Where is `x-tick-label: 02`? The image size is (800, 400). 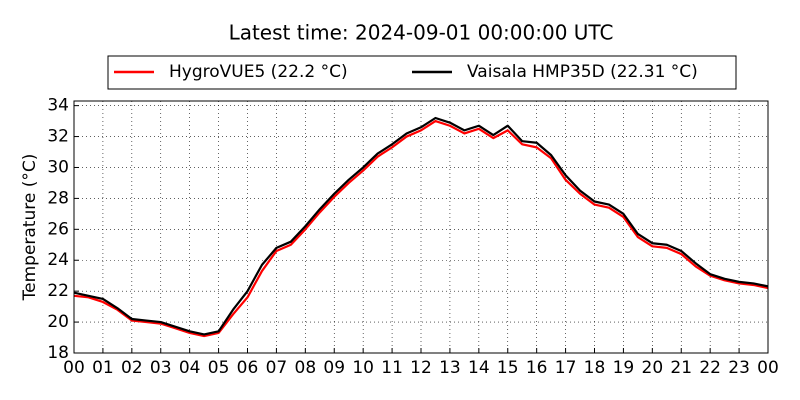 x-tick-label: 02 is located at coordinates (132, 368).